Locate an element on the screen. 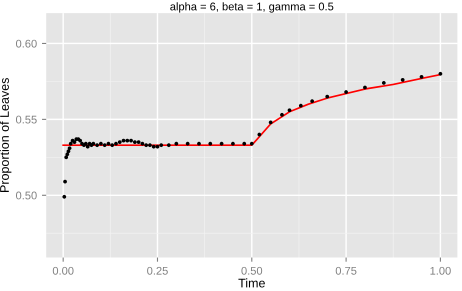  x-tick-label: 1.00 is located at coordinates (440, 270).